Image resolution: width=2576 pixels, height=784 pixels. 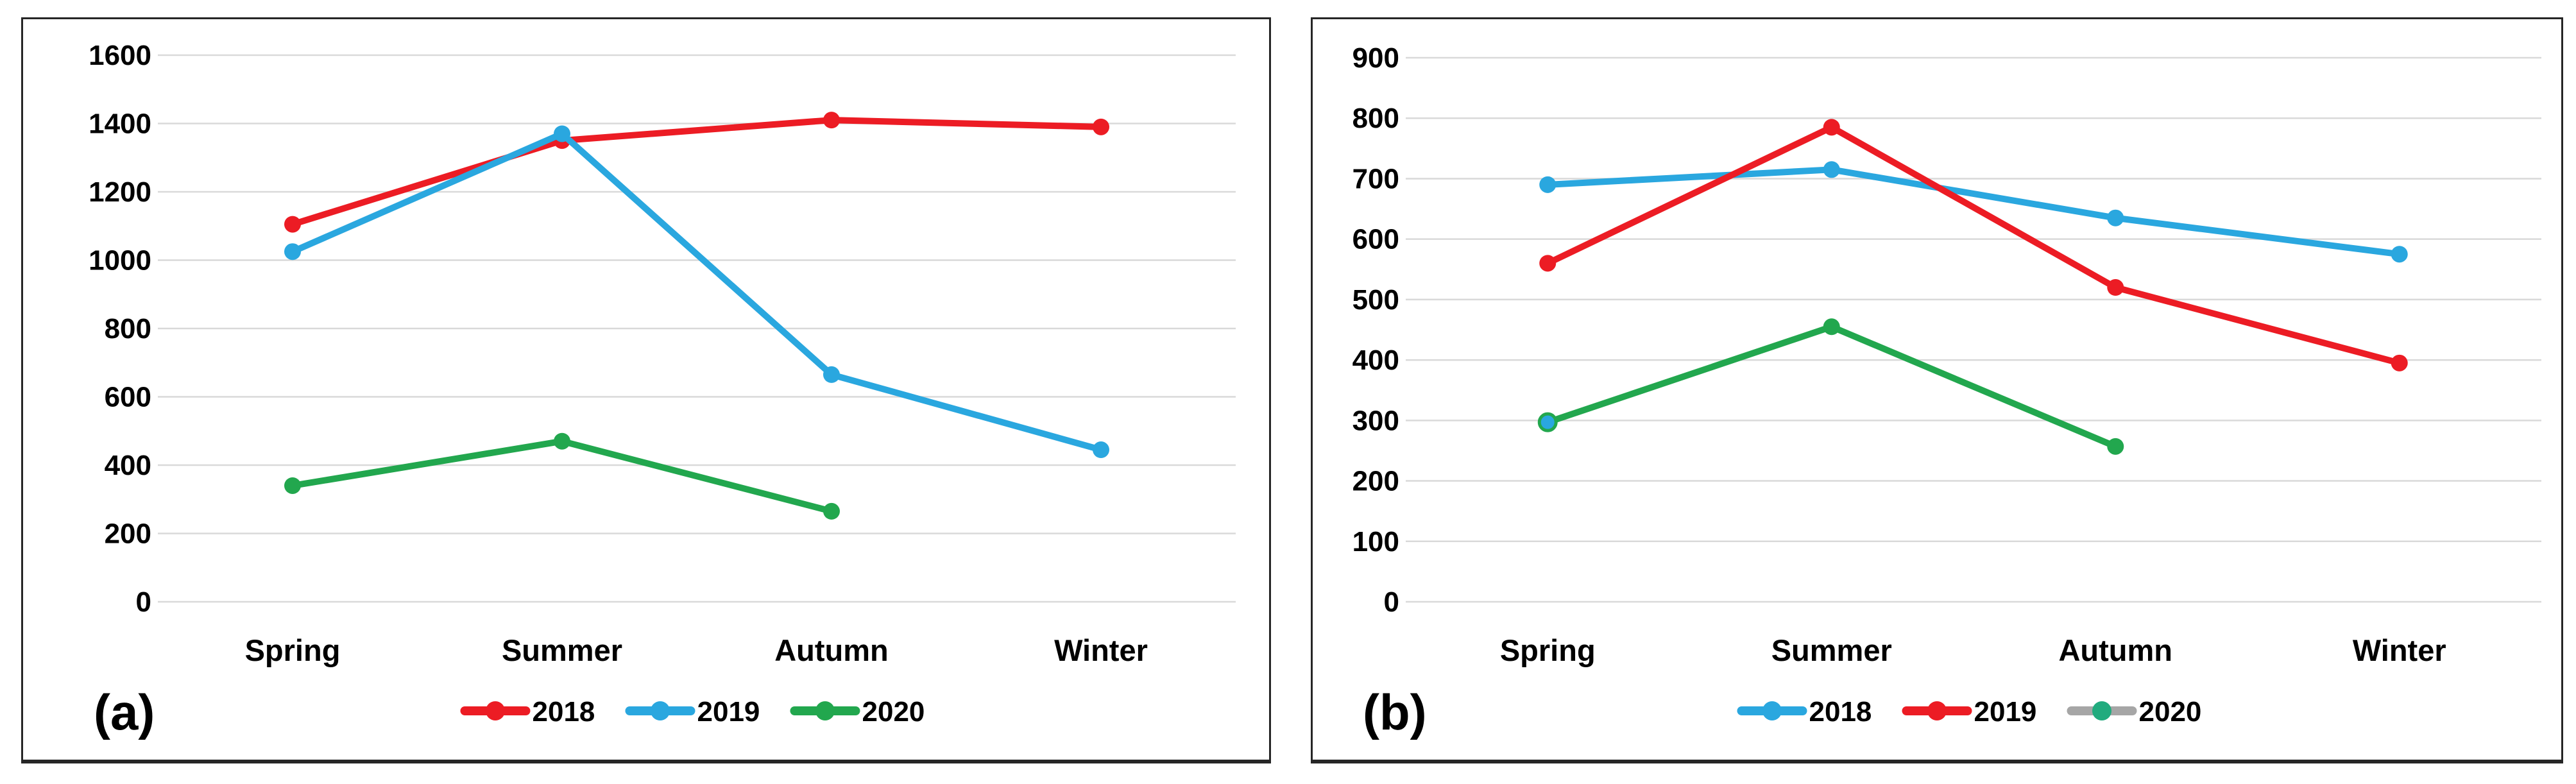 What do you see at coordinates (120, 261) in the screenshot?
I see `y-tick-label: 1000` at bounding box center [120, 261].